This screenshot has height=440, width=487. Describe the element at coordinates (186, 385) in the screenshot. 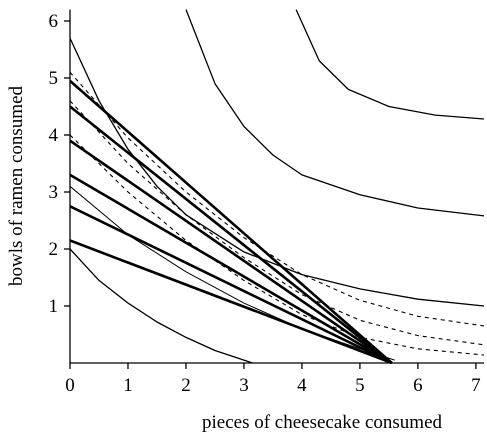

I see `x-tick-label: 2` at that location.